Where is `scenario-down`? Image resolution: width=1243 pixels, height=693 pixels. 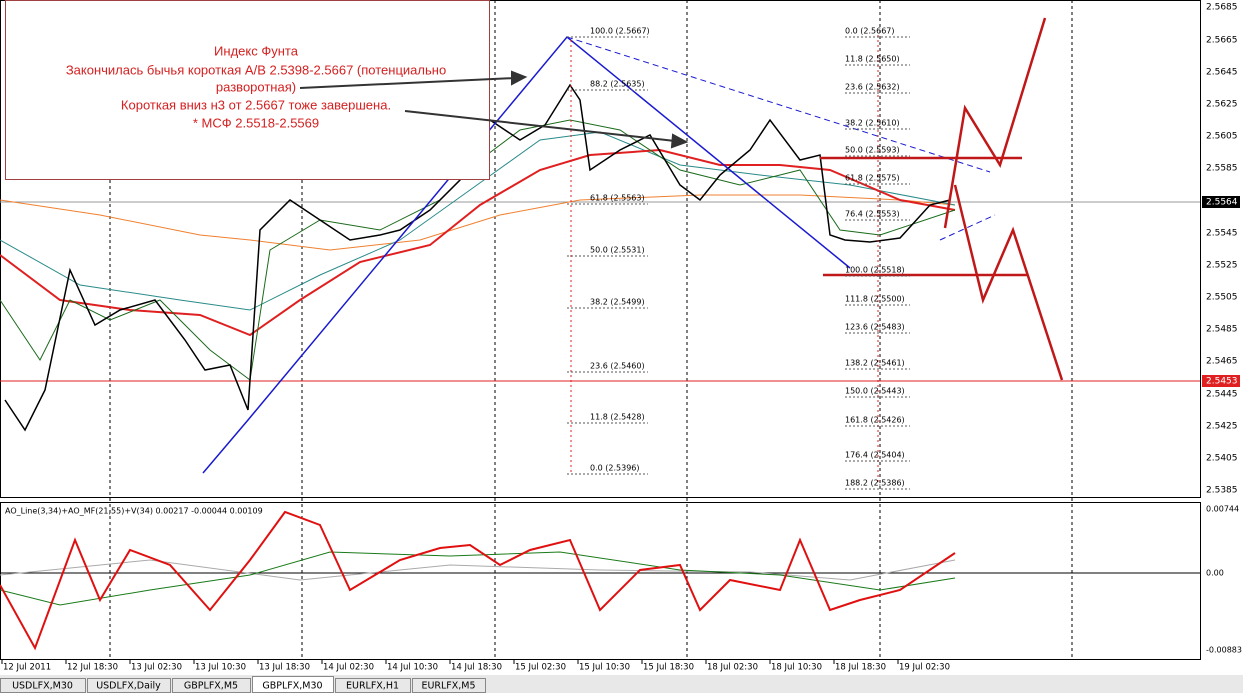 scenario-down is located at coordinates (1008, 282).